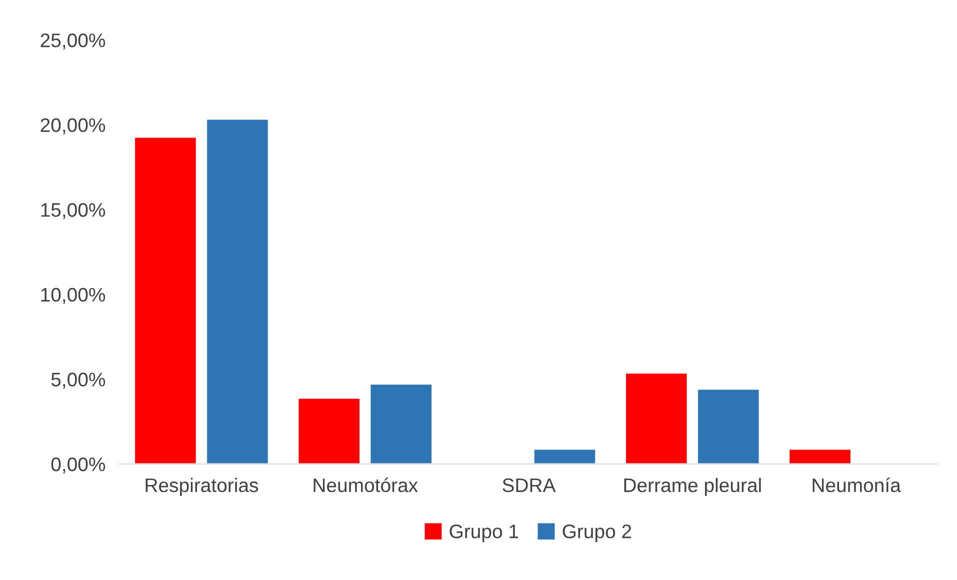 This screenshot has height=580, width=957. What do you see at coordinates (73, 41) in the screenshot?
I see `y-tick-label: 25,00%` at bounding box center [73, 41].